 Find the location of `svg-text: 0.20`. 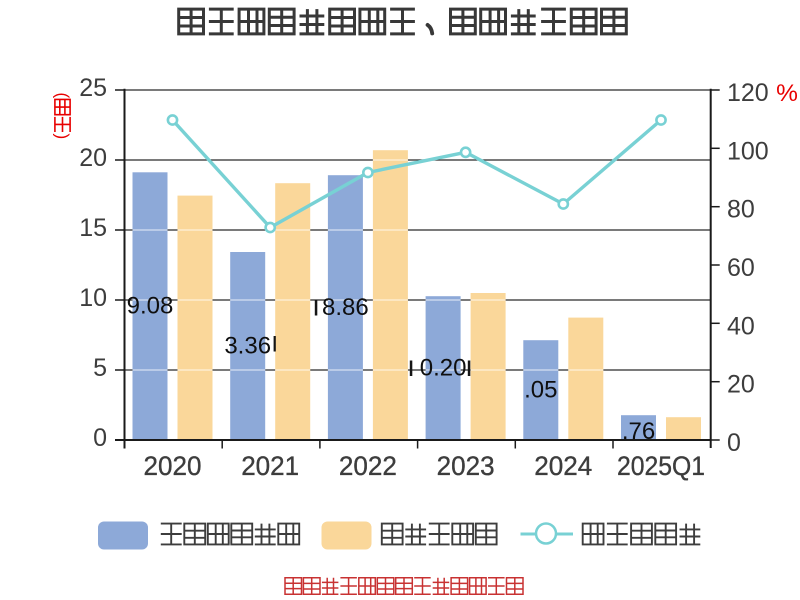

svg-text: 0.20 is located at coordinates (443, 368).